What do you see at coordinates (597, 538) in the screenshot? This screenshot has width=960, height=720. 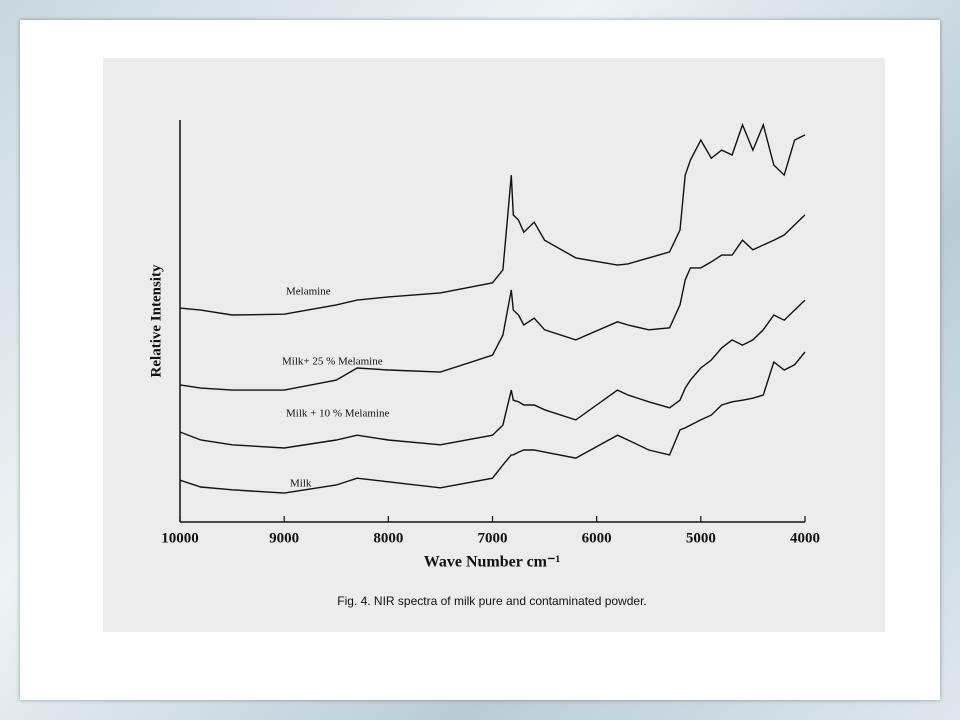 I see `x-tick-label: 6000` at bounding box center [597, 538].